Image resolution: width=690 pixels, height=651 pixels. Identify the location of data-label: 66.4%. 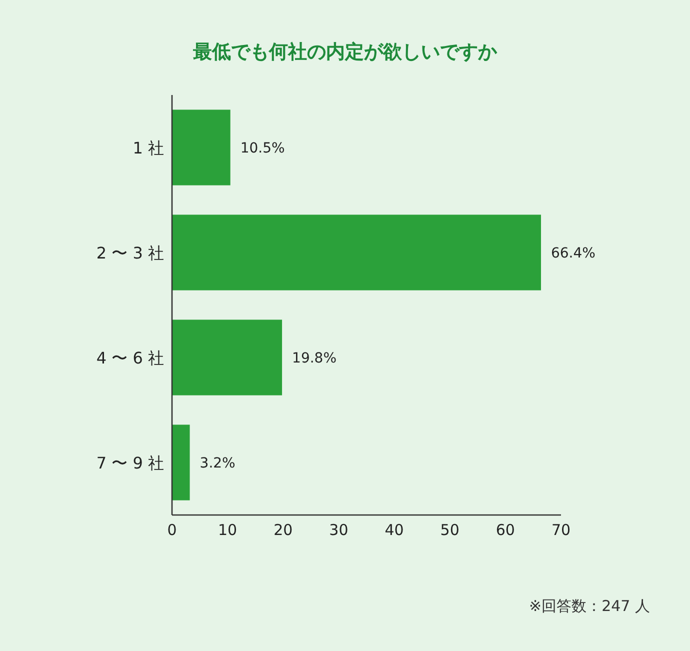
(573, 254).